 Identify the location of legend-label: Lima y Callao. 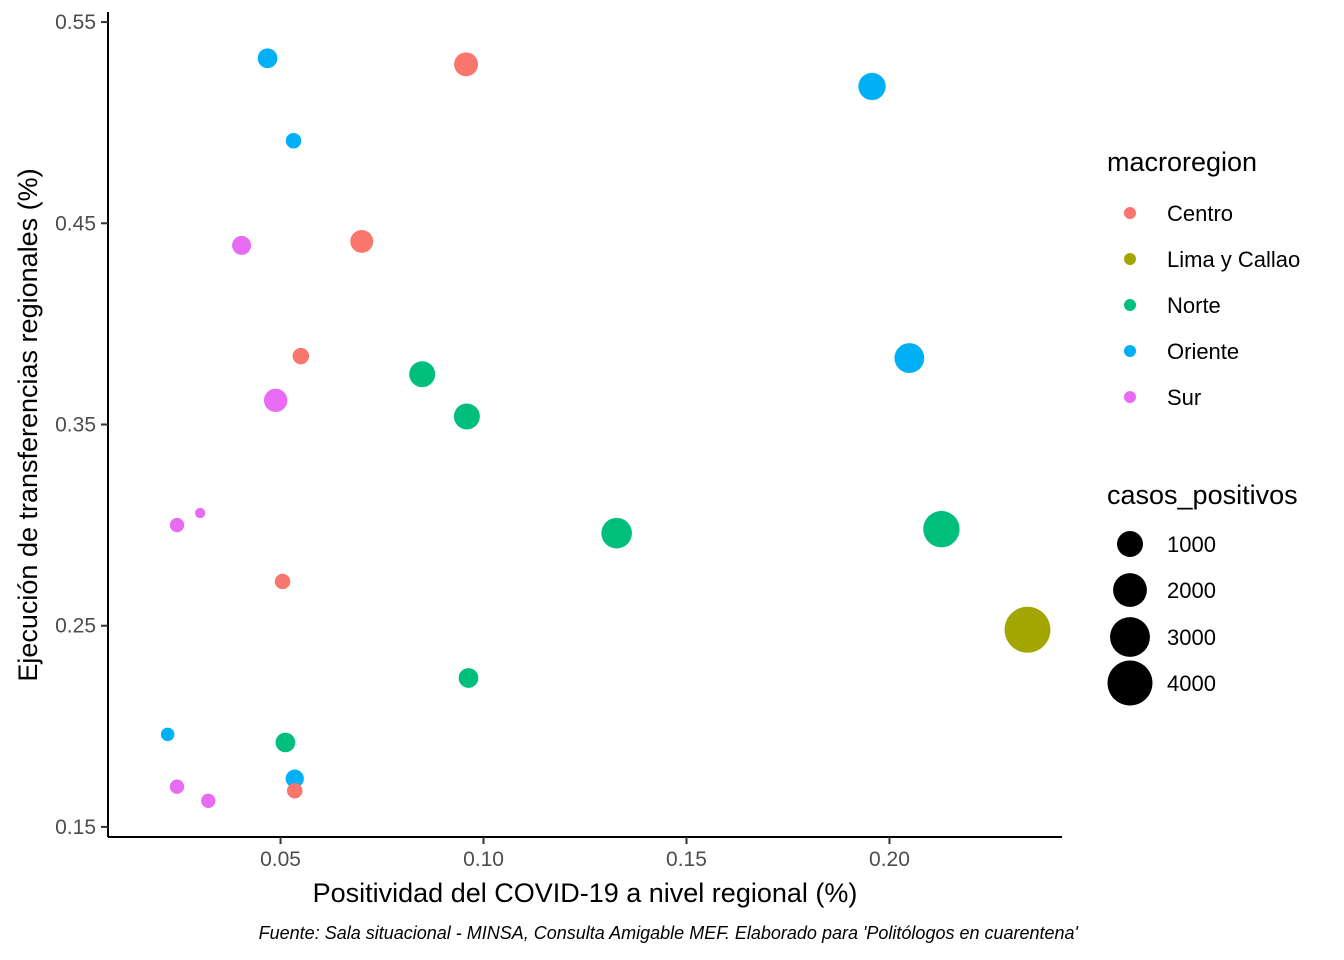
(1233, 259).